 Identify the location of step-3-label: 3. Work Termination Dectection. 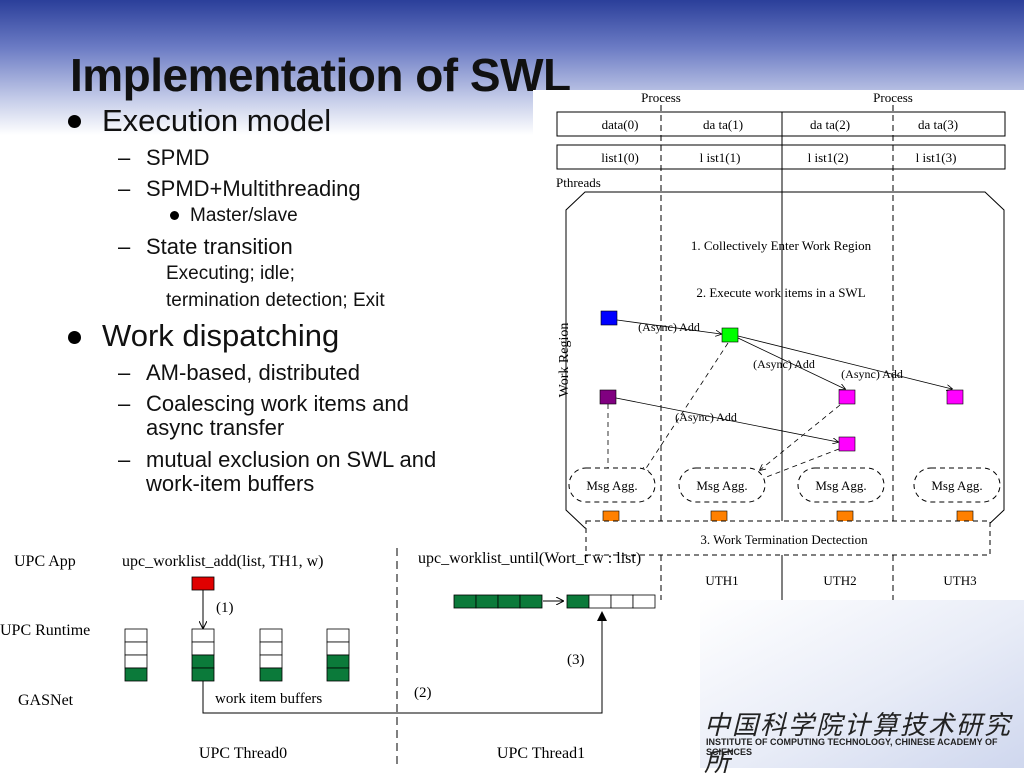
(784, 539).